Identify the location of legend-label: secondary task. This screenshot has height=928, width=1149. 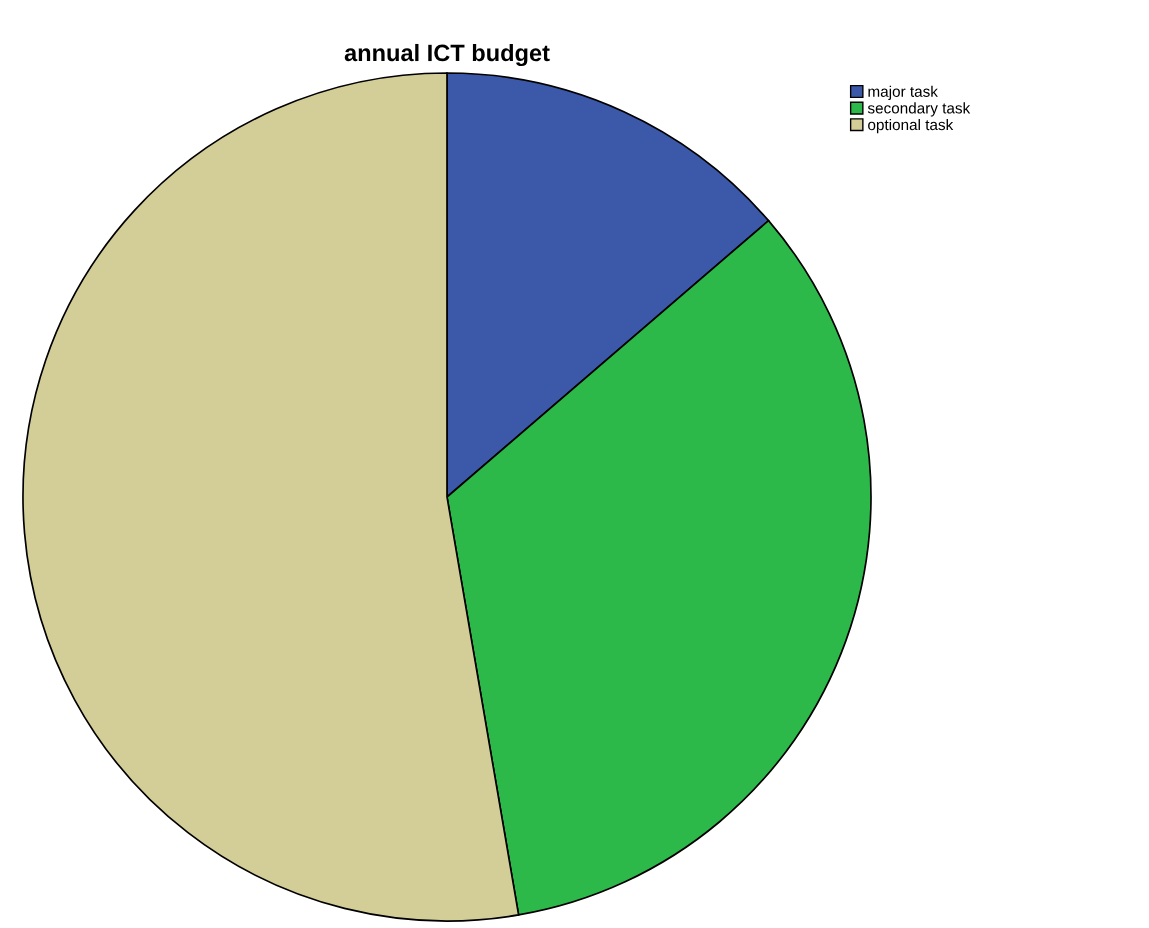
(919, 109).